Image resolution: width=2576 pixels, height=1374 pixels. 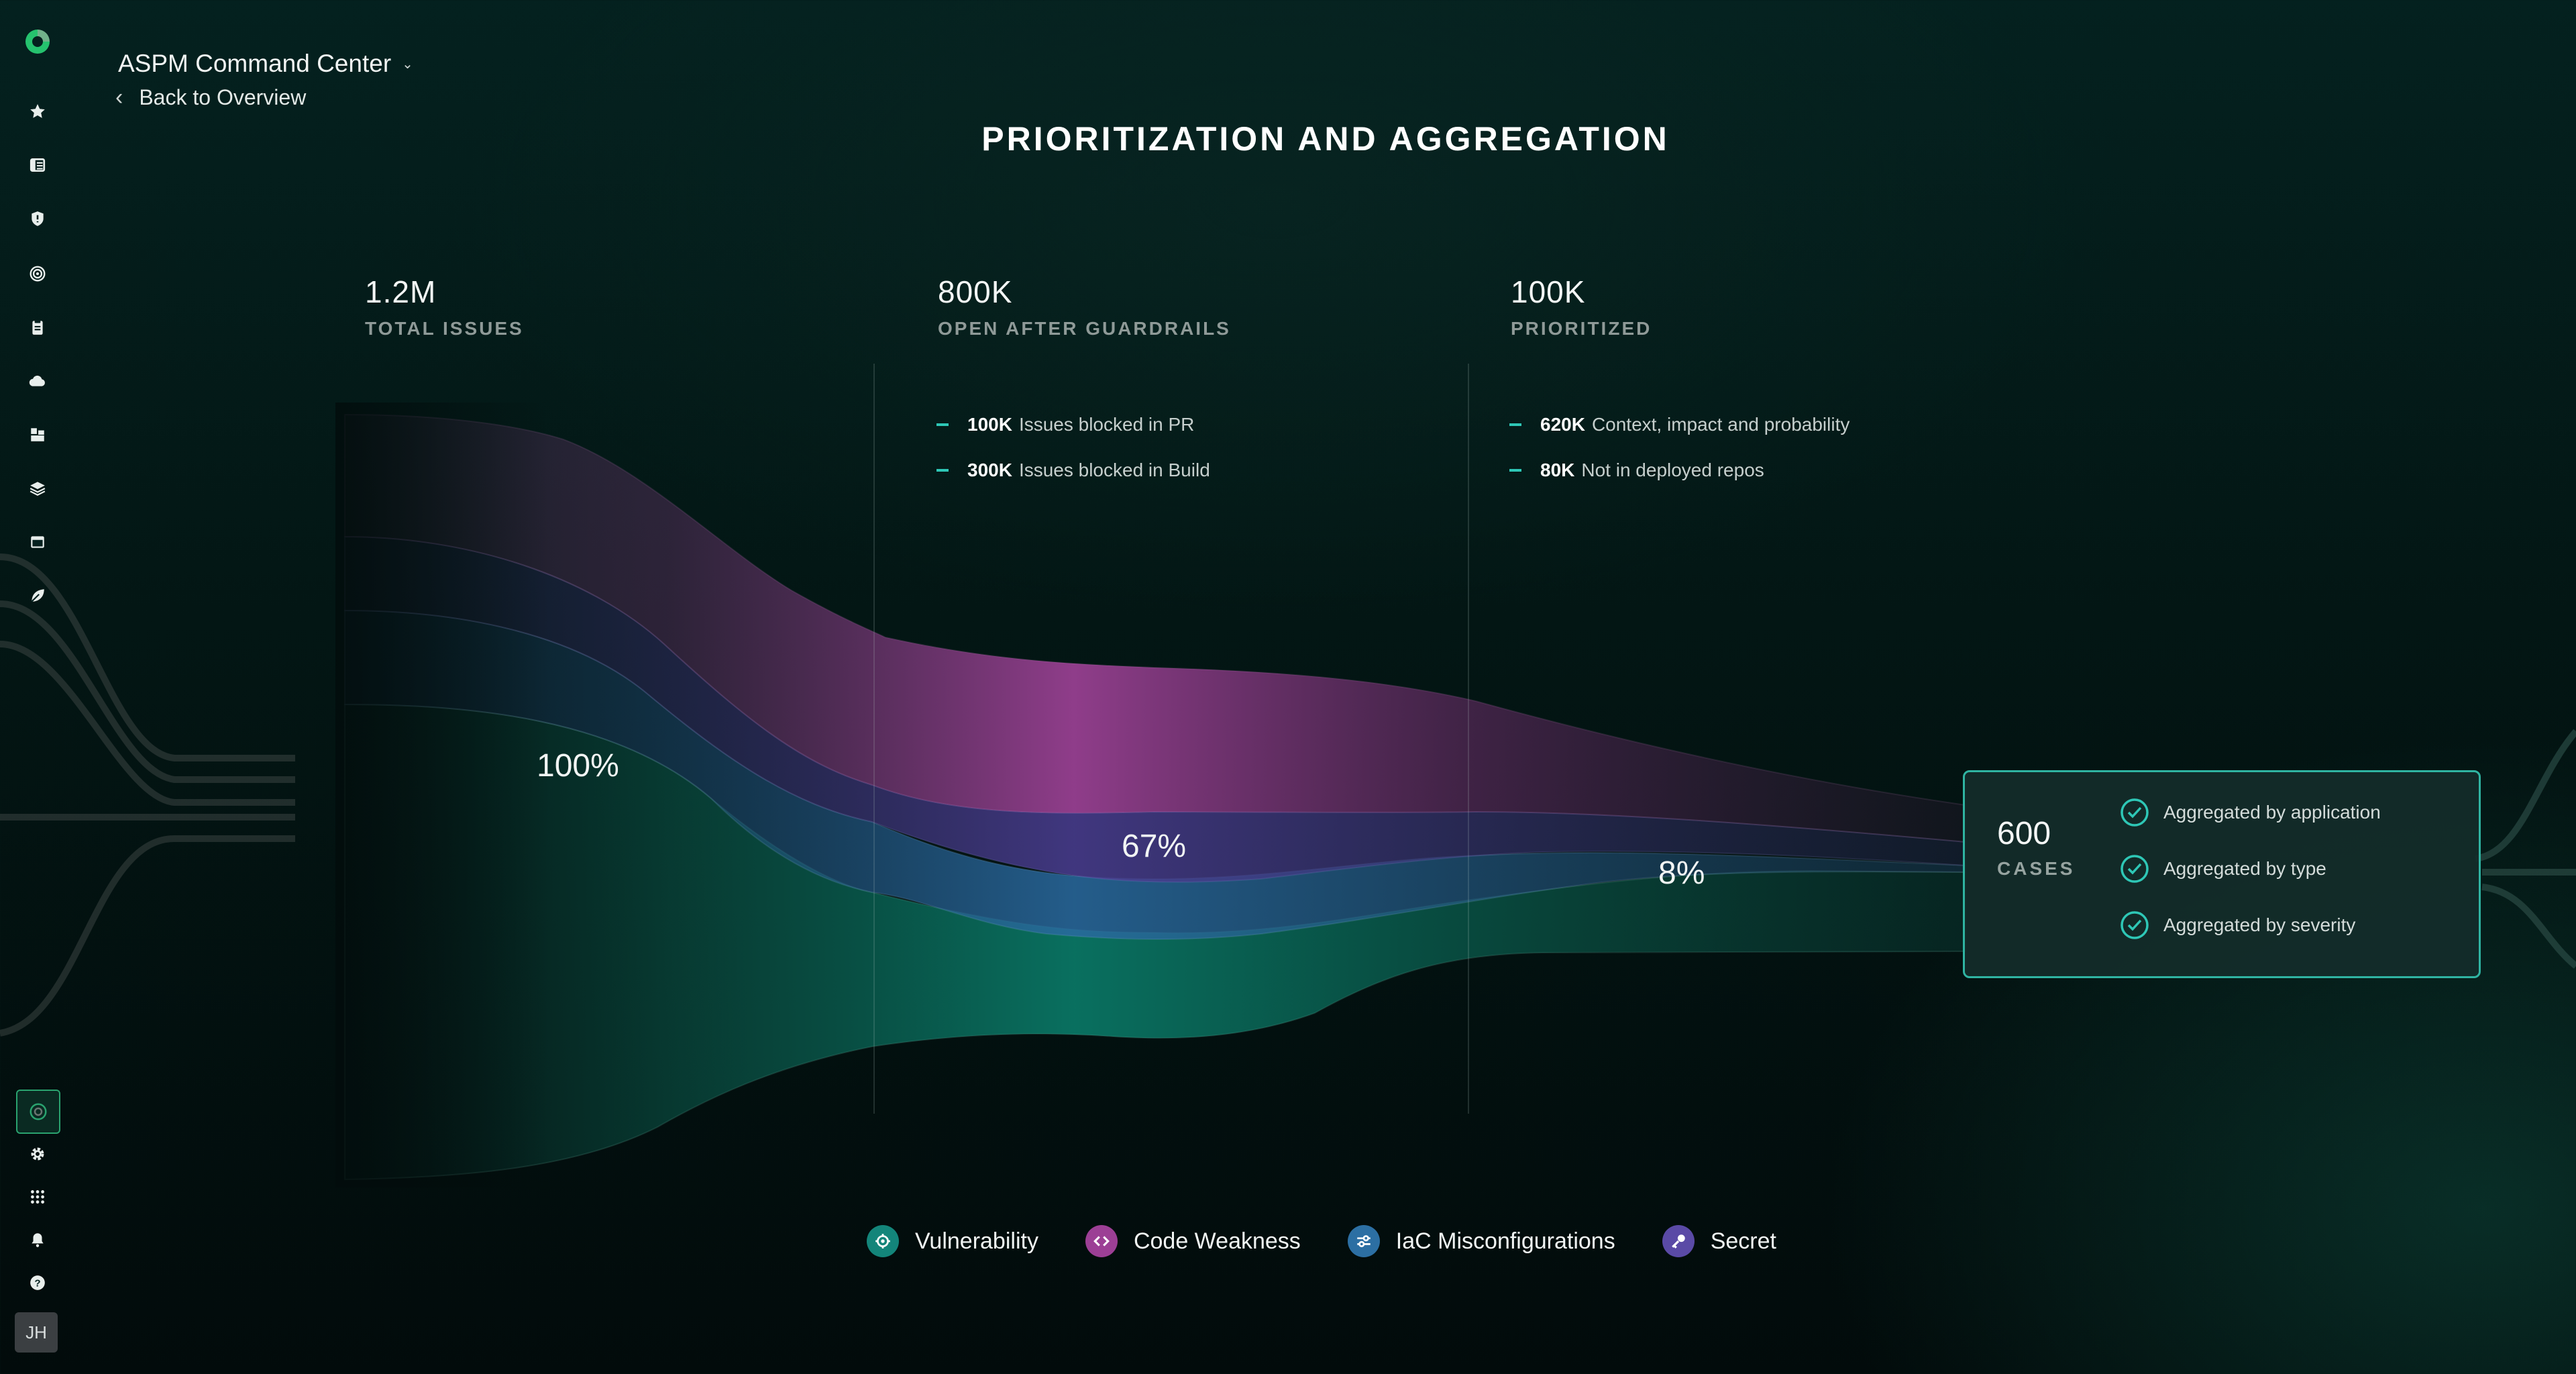 What do you see at coordinates (255, 63) in the screenshot?
I see `app-title-label: ASPM Command Center` at bounding box center [255, 63].